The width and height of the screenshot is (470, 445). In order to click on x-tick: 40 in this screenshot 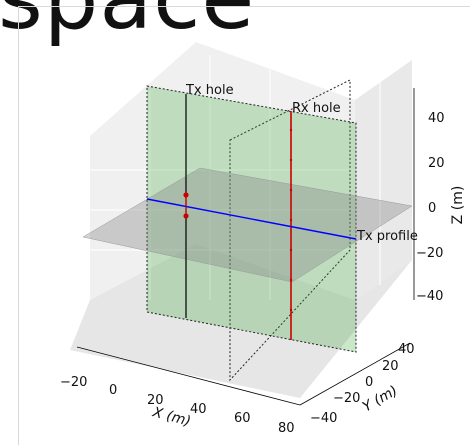, I will do `click(198, 409)`.